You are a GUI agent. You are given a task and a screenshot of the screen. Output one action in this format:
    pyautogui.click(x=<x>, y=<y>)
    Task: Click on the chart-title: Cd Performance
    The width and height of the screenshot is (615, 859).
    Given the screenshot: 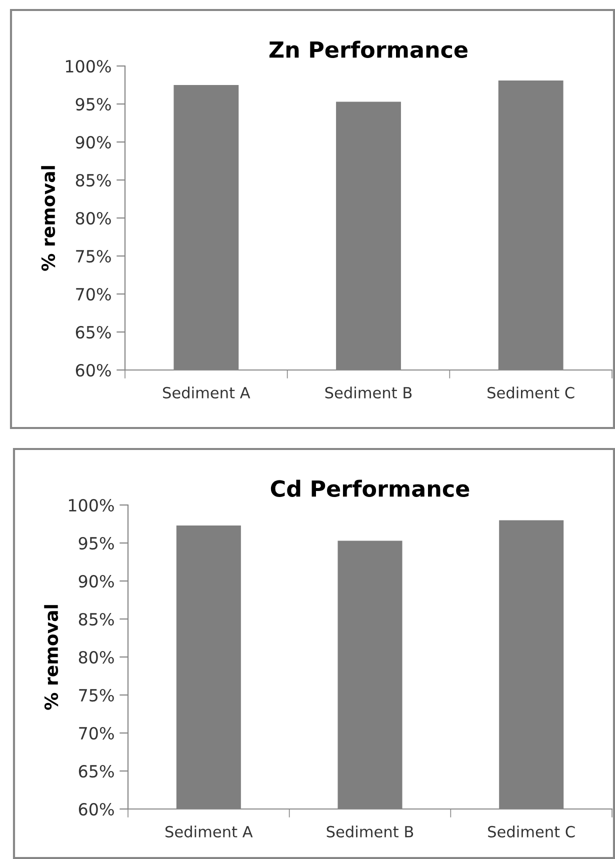 What is the action you would take?
    pyautogui.click(x=370, y=488)
    